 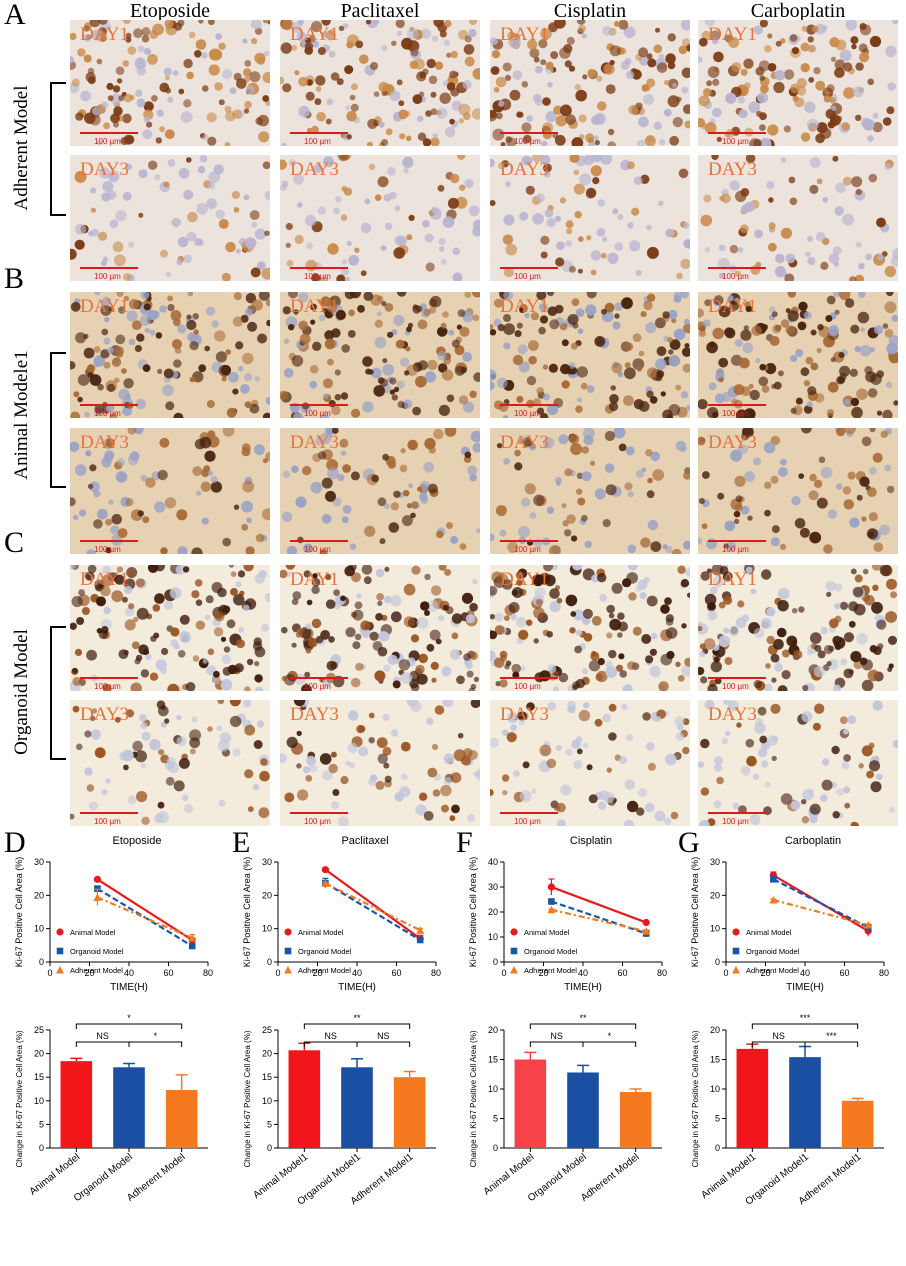 I want to click on row-bracket-organoid, so click(x=58, y=693).